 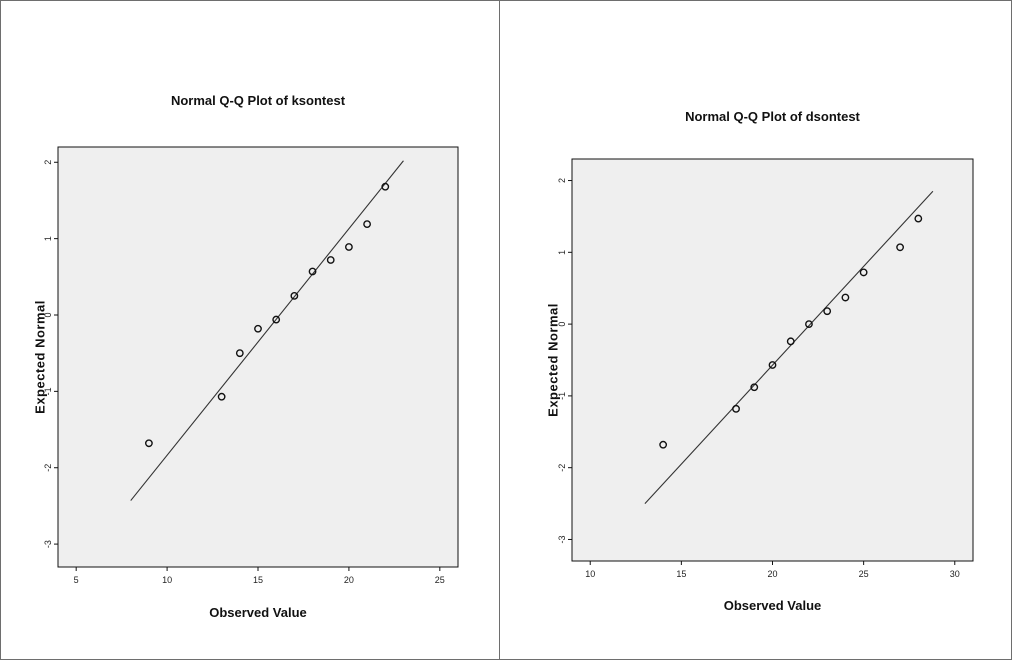 What do you see at coordinates (955, 574) in the screenshot?
I see `x-tick-label: 30` at bounding box center [955, 574].